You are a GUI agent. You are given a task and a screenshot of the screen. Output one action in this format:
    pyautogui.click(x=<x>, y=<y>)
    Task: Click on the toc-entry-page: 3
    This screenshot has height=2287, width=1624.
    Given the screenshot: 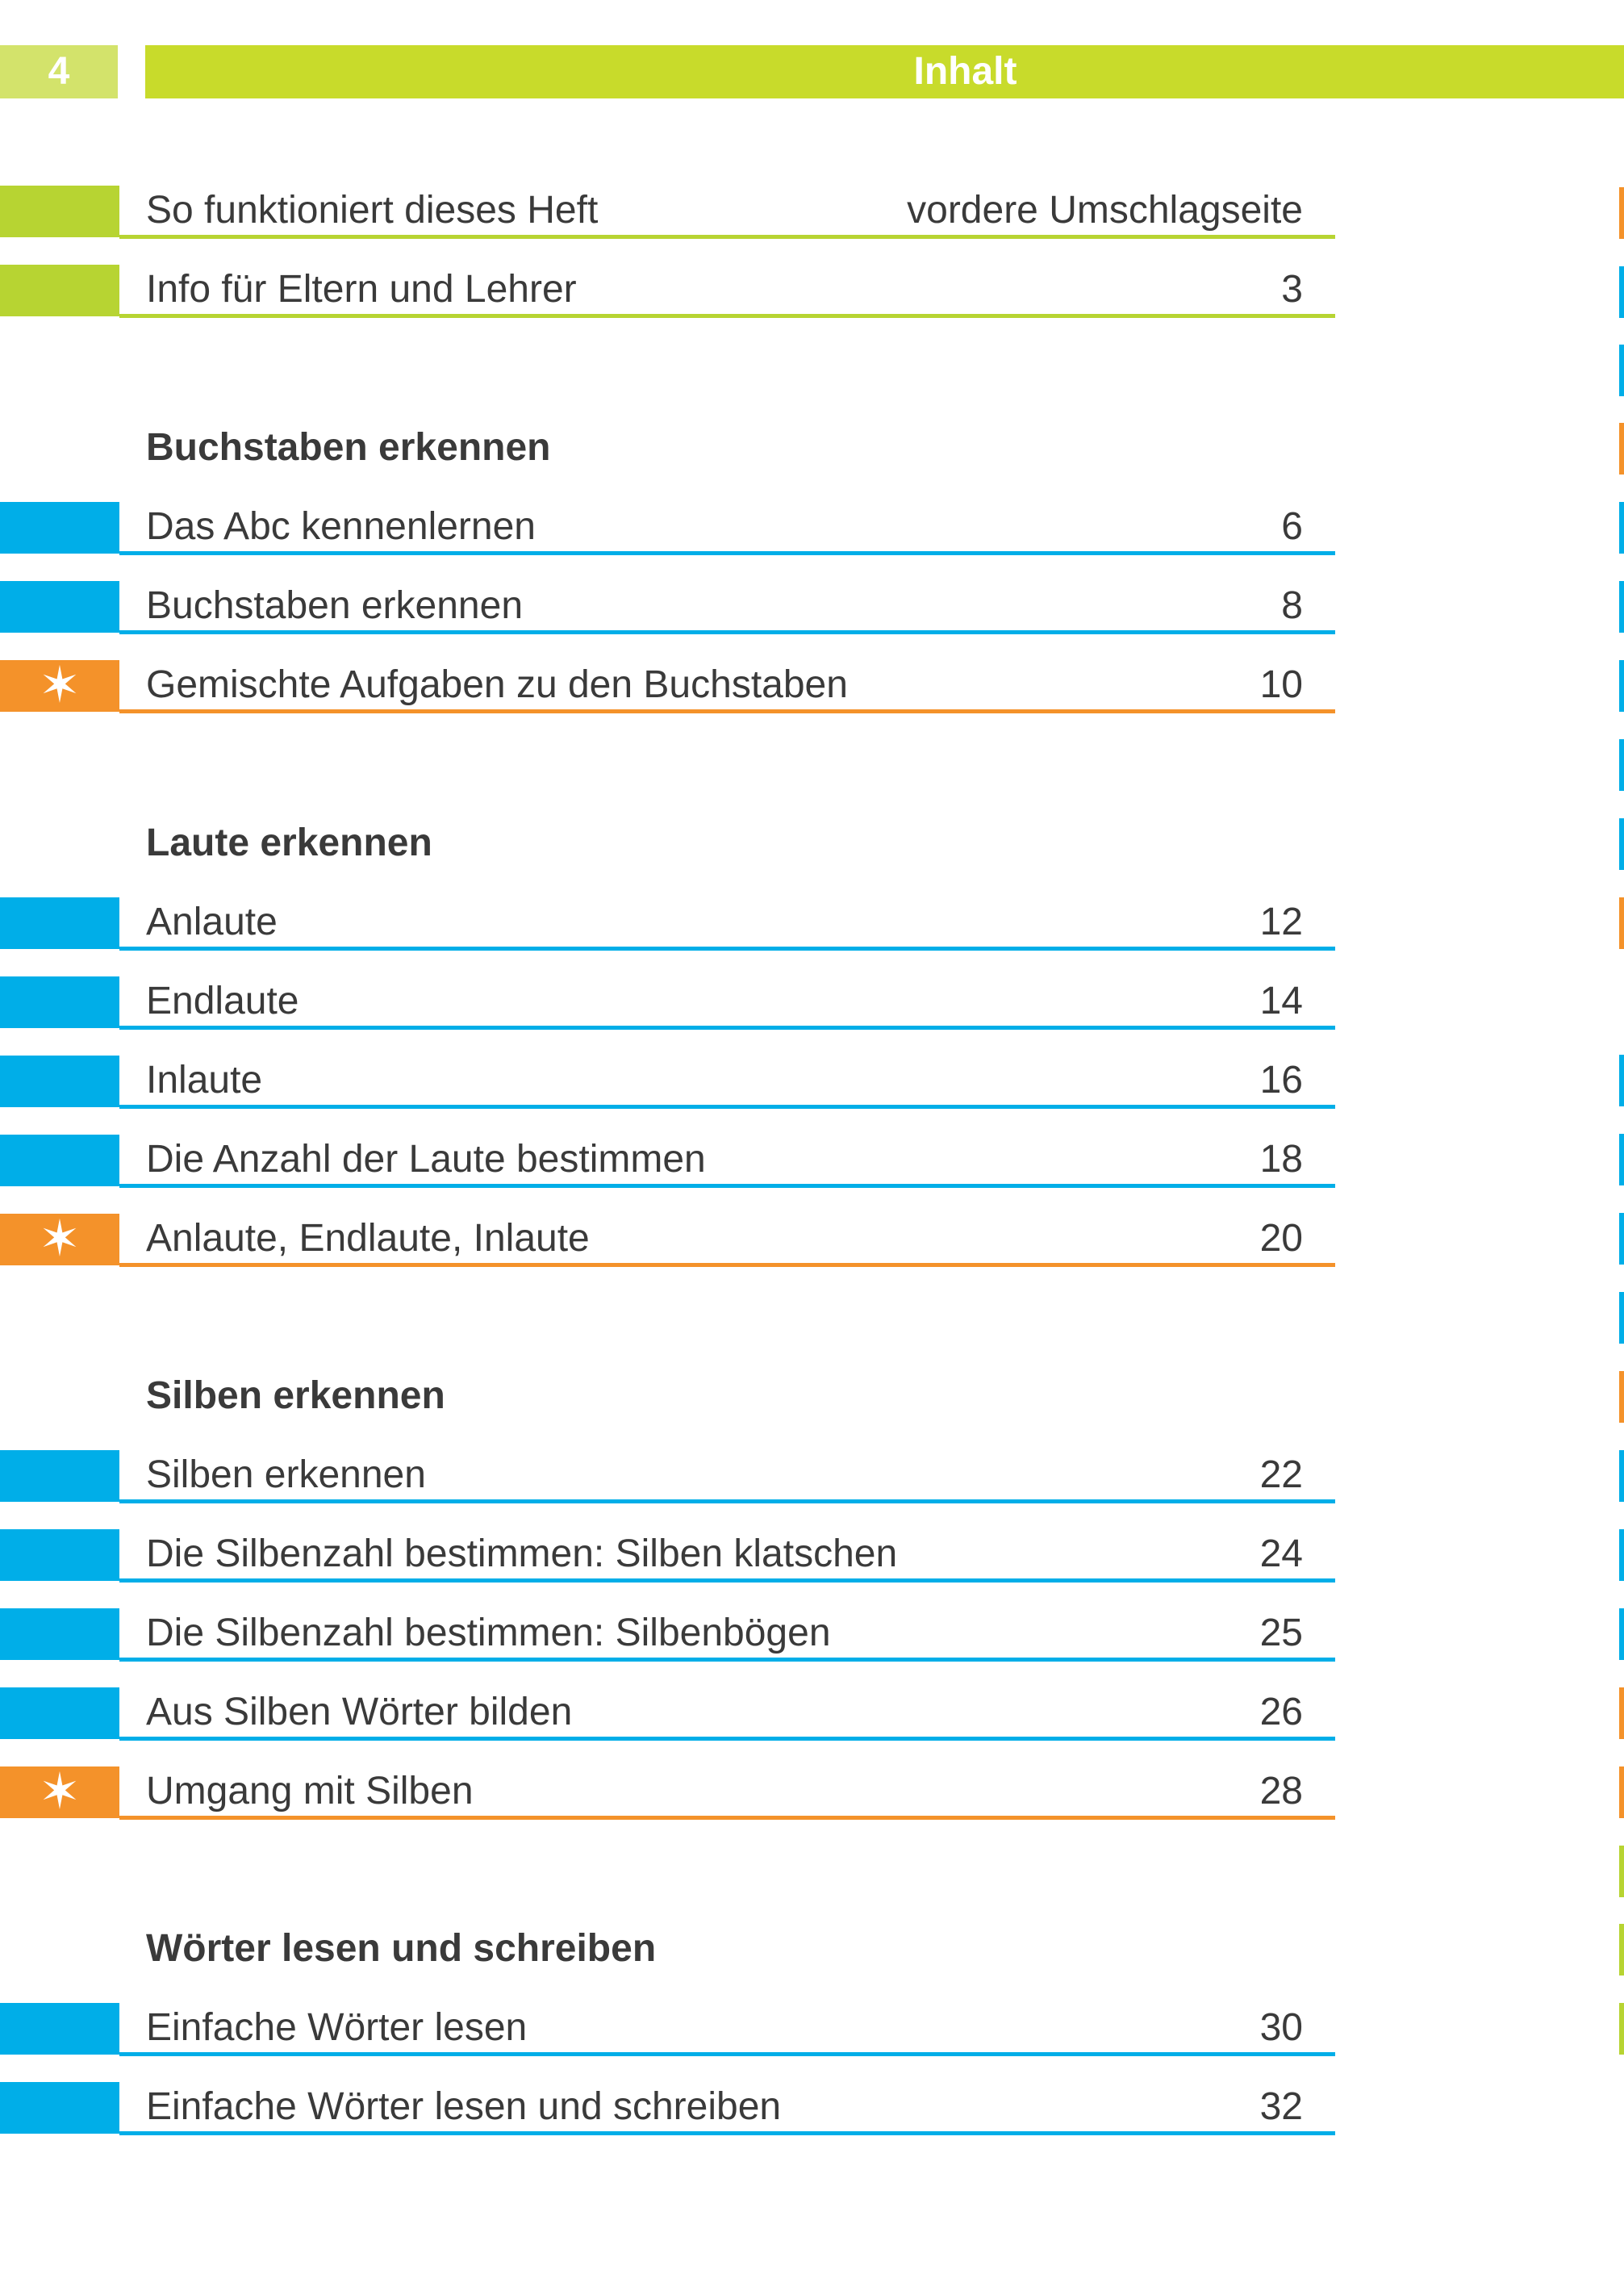 What is the action you would take?
    pyautogui.click(x=1292, y=289)
    